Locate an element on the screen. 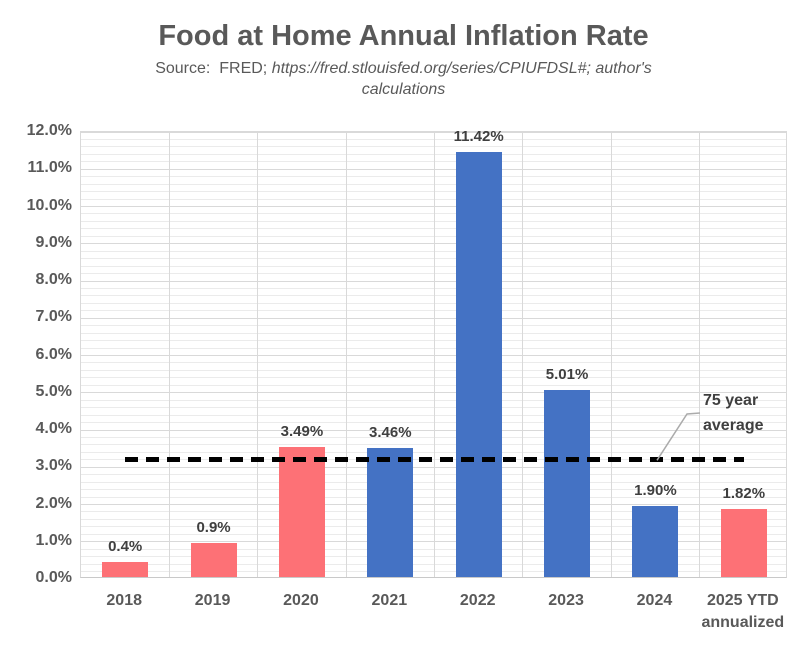 Image resolution: width=807 pixels, height=645 pixels. bar-2022 is located at coordinates (478, 364).